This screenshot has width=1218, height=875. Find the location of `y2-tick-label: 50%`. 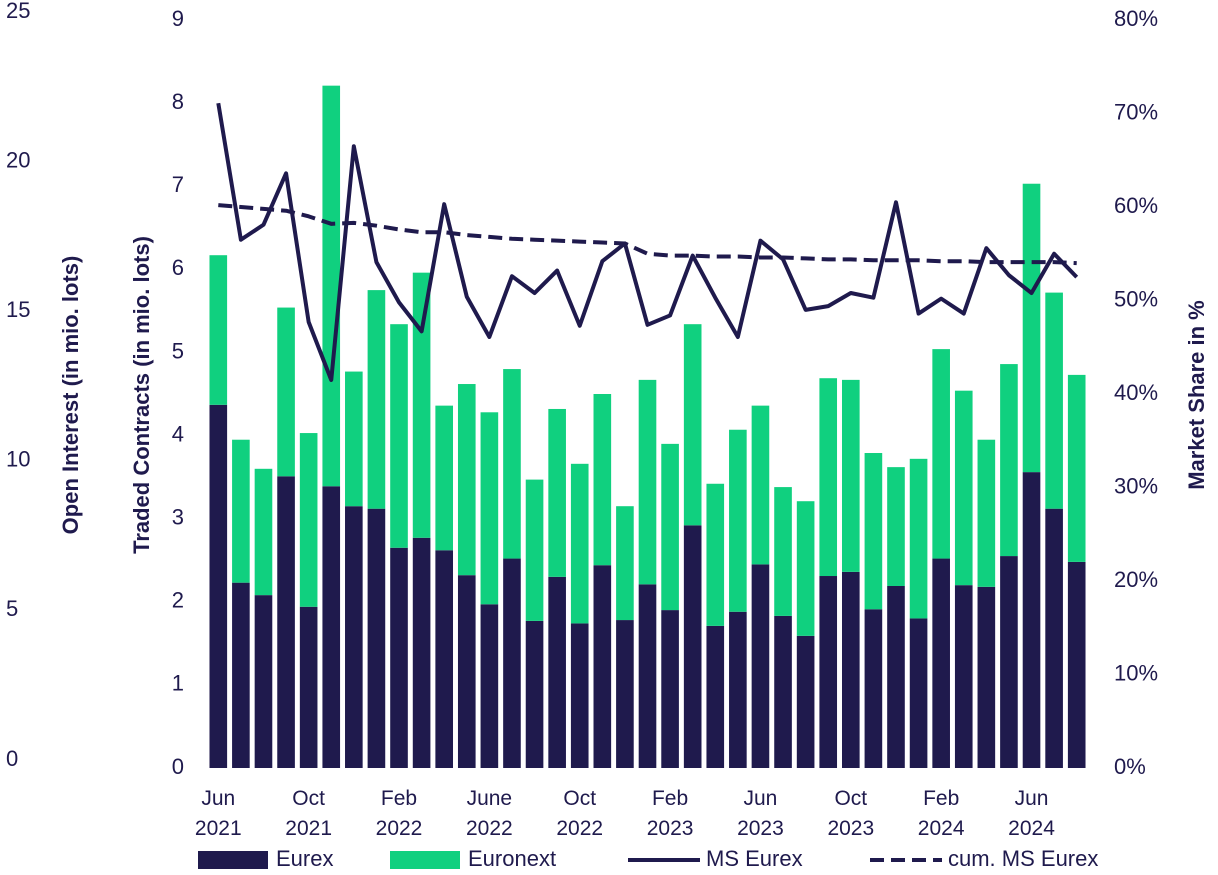

y2-tick-label: 50% is located at coordinates (1136, 298).